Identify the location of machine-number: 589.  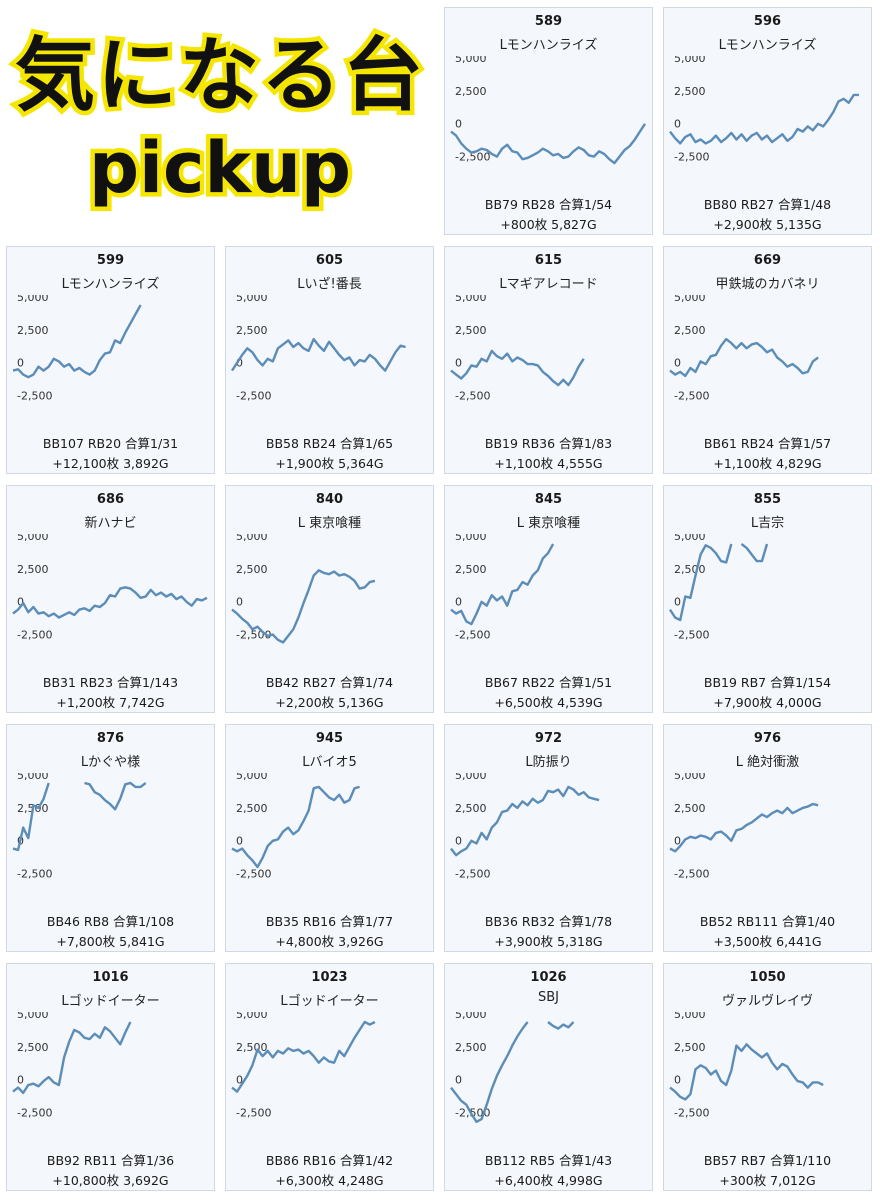
(548, 21).